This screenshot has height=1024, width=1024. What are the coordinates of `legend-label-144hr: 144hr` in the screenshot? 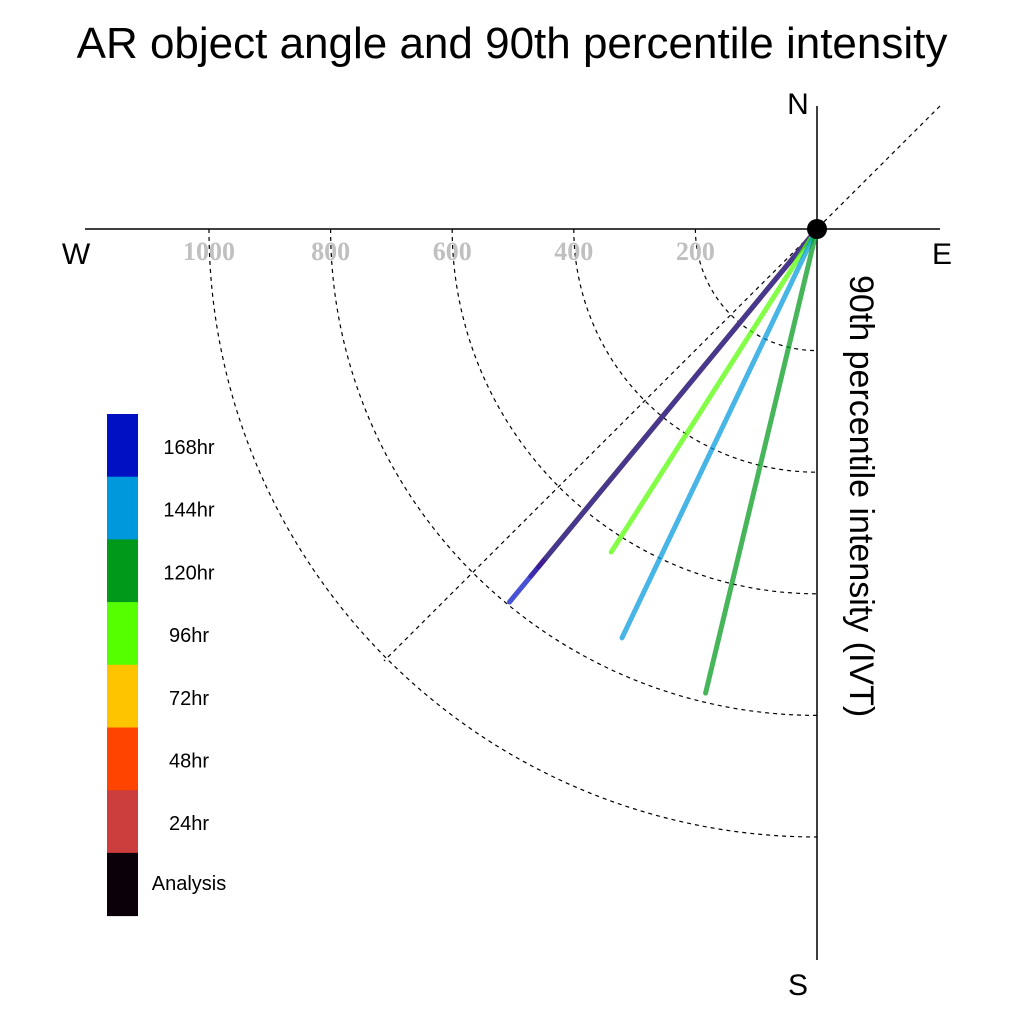 It's located at (188, 511).